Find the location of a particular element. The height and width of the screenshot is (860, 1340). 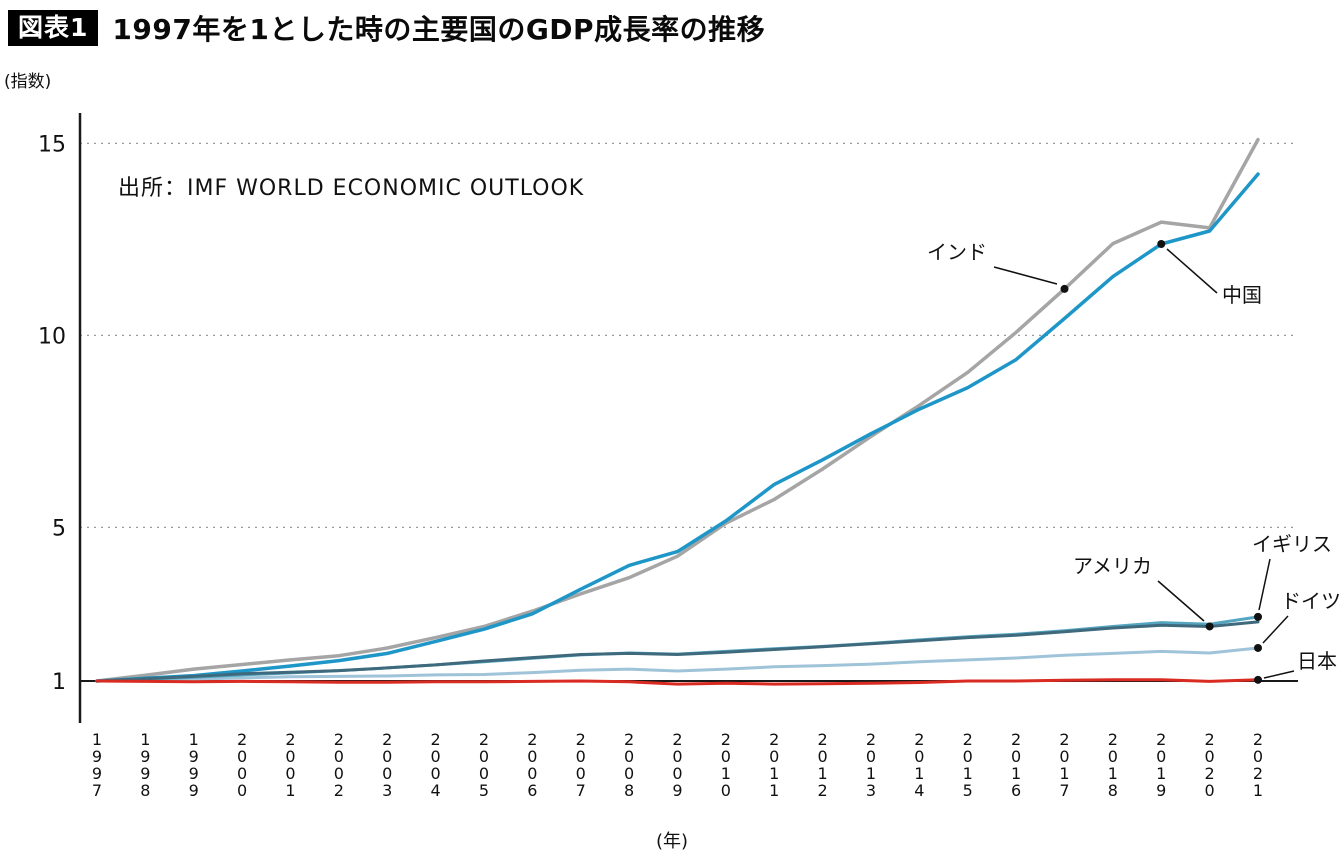

figure-badge: 図表1 is located at coordinates (53, 28).